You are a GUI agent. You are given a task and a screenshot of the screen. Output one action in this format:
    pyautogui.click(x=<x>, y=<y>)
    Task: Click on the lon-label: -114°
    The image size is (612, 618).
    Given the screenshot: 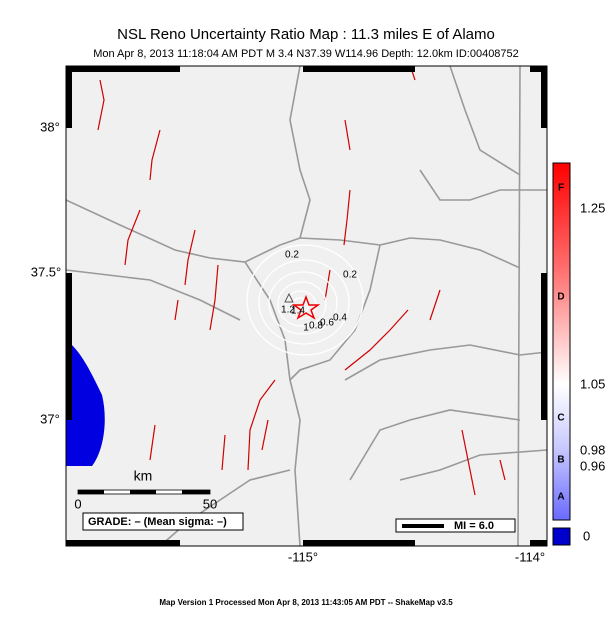 What is the action you would take?
    pyautogui.click(x=530, y=556)
    